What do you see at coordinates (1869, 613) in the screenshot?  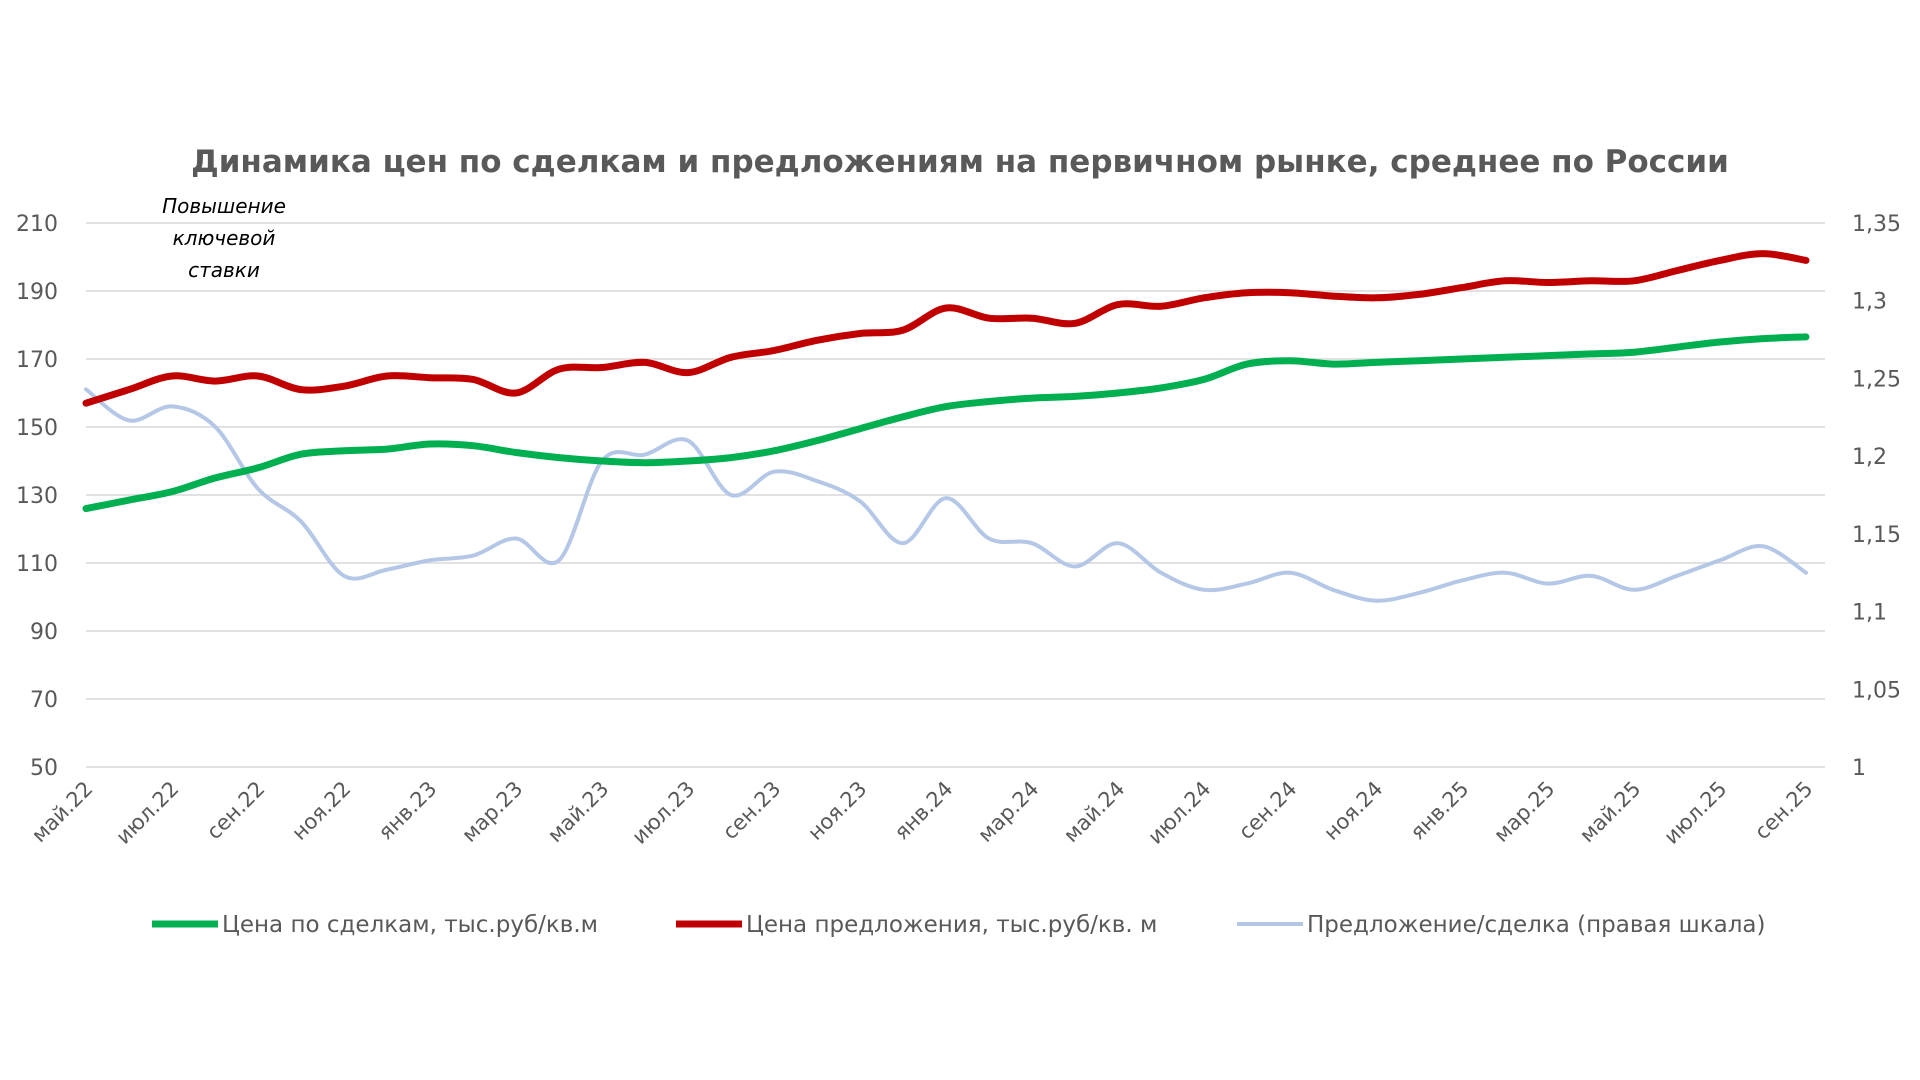 I see `right-tick-label: 1,1` at bounding box center [1869, 613].